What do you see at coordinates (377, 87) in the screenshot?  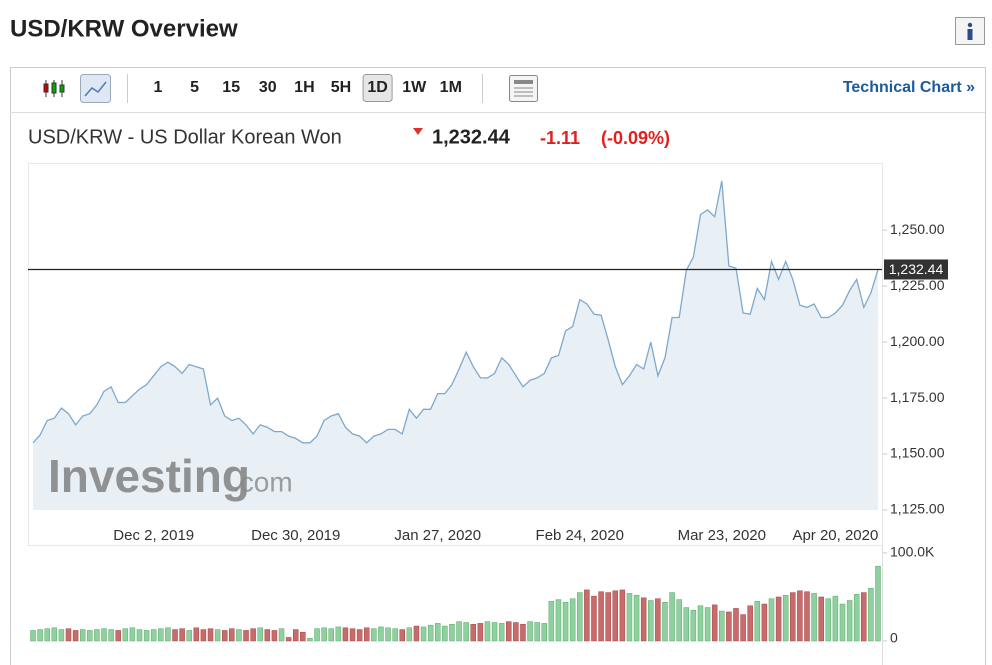 I see `interval-button: 1D` at bounding box center [377, 87].